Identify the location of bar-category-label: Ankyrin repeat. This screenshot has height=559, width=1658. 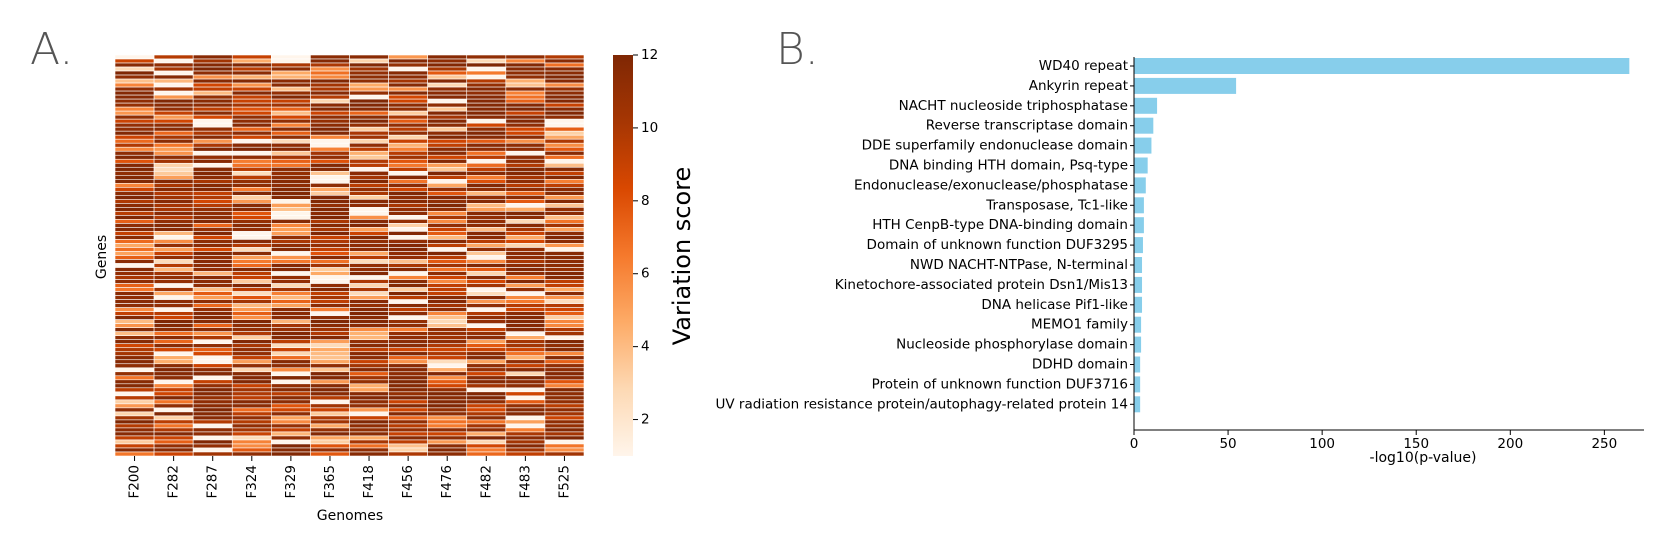
(1078, 86).